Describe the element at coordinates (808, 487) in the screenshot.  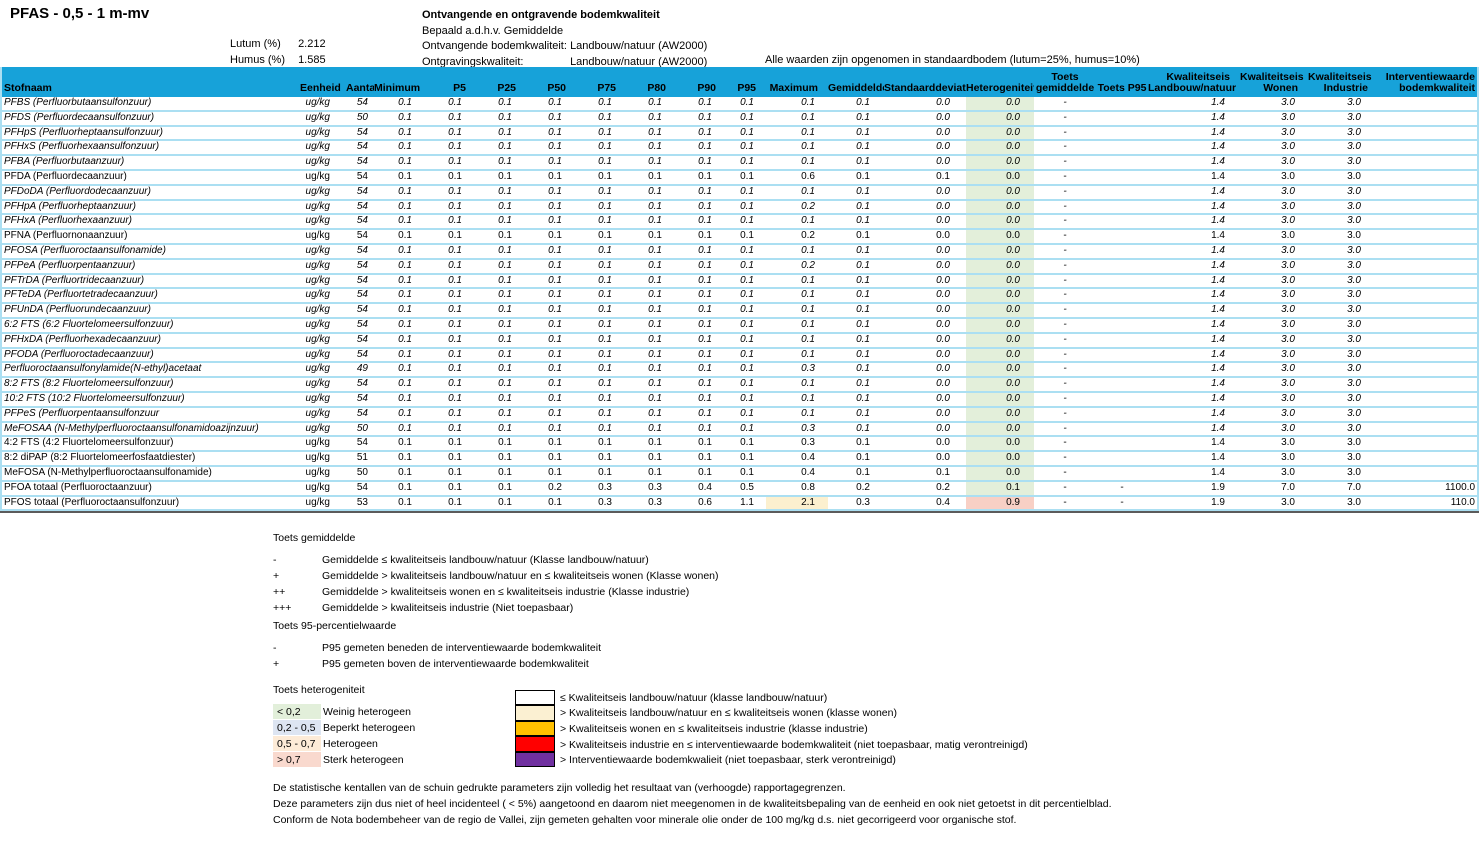
I see `cell-maximum: 0.8` at that location.